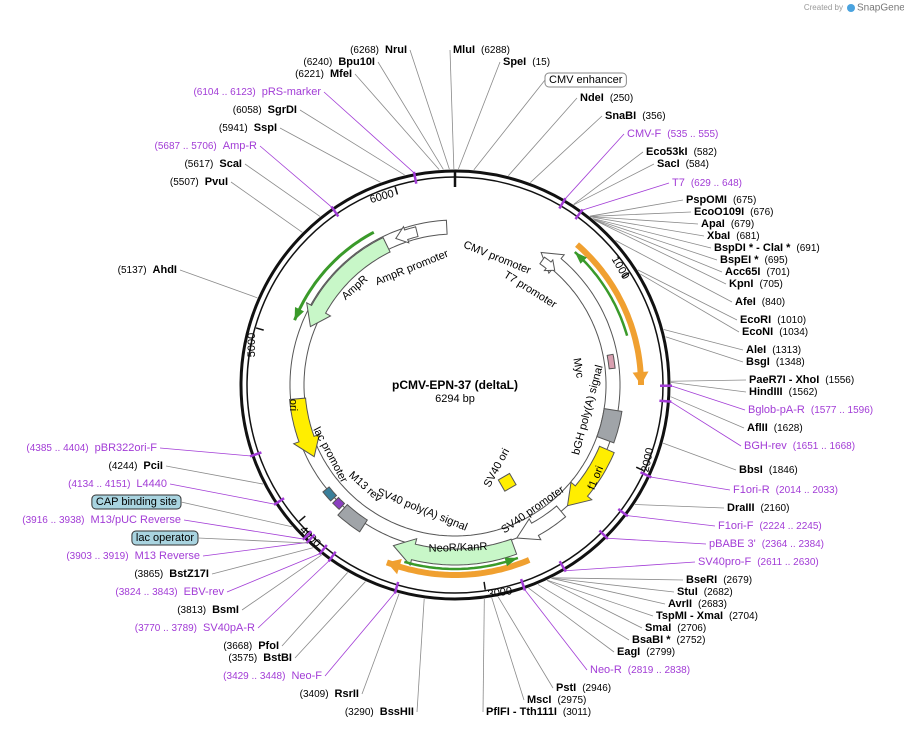 This screenshot has width=904, height=729. What do you see at coordinates (691, 628) in the screenshot?
I see `label-position: (2706)` at bounding box center [691, 628].